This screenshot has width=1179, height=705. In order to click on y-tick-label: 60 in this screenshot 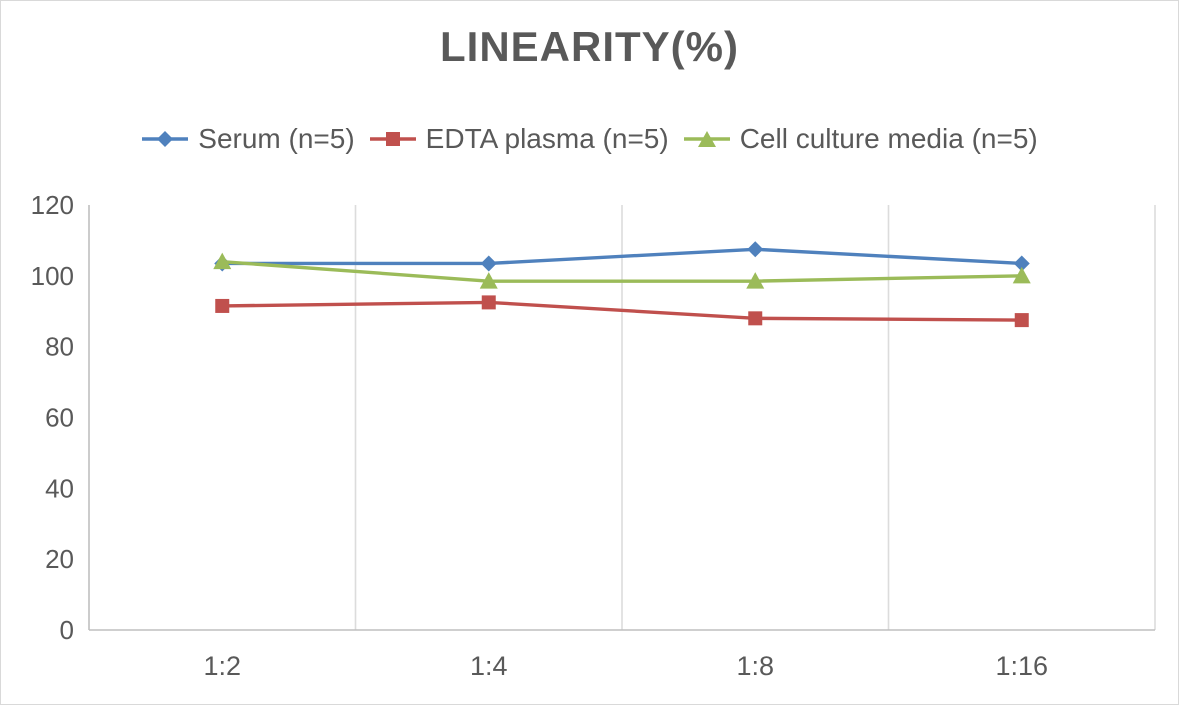, I will do `click(59, 418)`.